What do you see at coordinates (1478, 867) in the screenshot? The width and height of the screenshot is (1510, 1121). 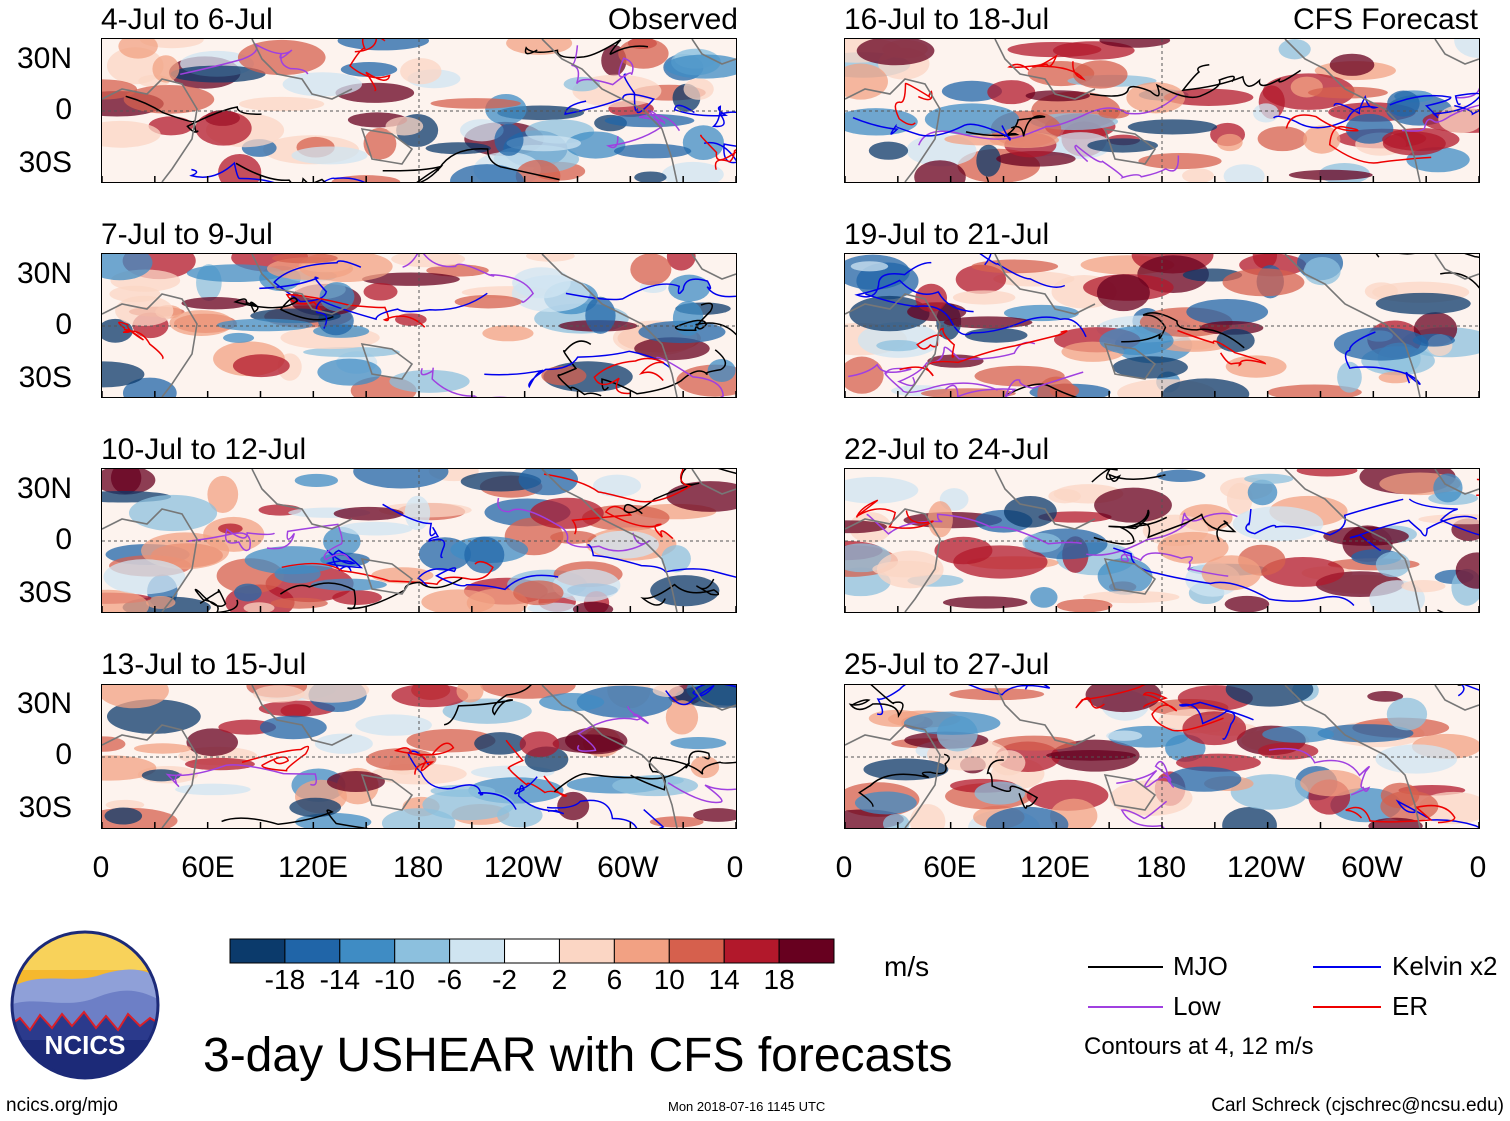 I see `lon-label: 0` at bounding box center [1478, 867].